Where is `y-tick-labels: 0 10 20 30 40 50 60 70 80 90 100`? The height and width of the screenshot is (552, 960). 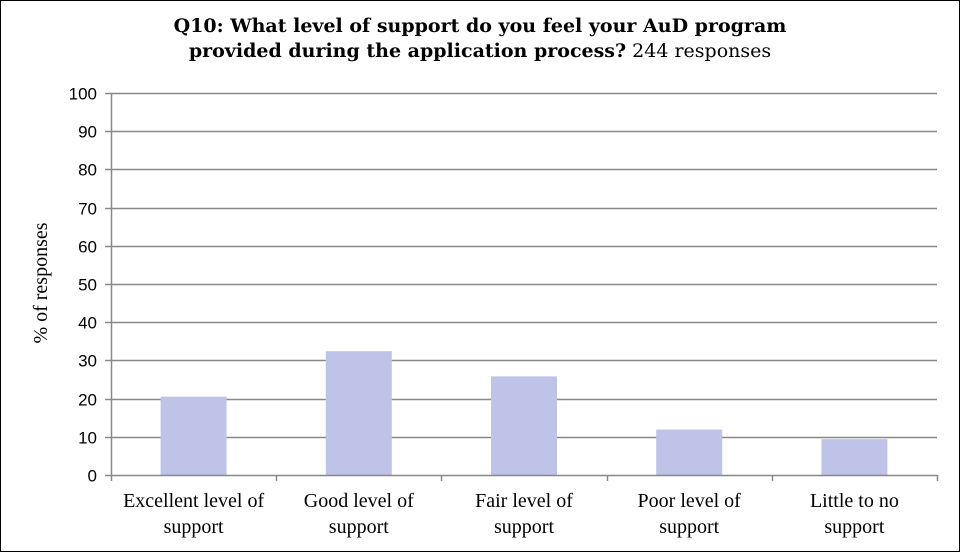 y-tick-labels: 0 10 20 30 40 50 60 70 80 90 100 is located at coordinates (83, 285).